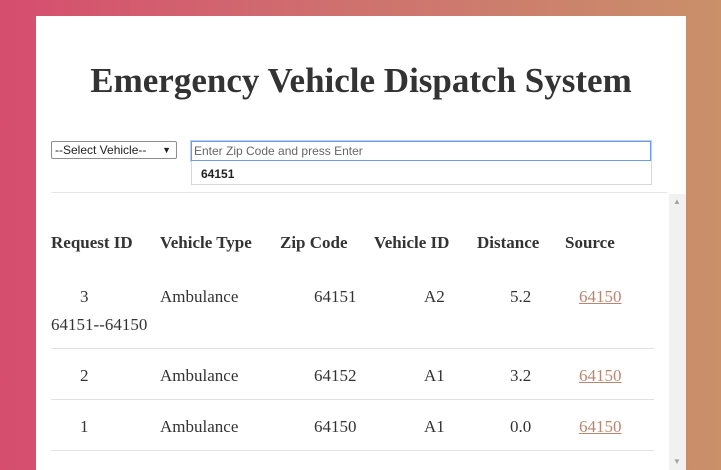 This screenshot has height=470, width=721. What do you see at coordinates (84, 296) in the screenshot?
I see `request-id: 3` at bounding box center [84, 296].